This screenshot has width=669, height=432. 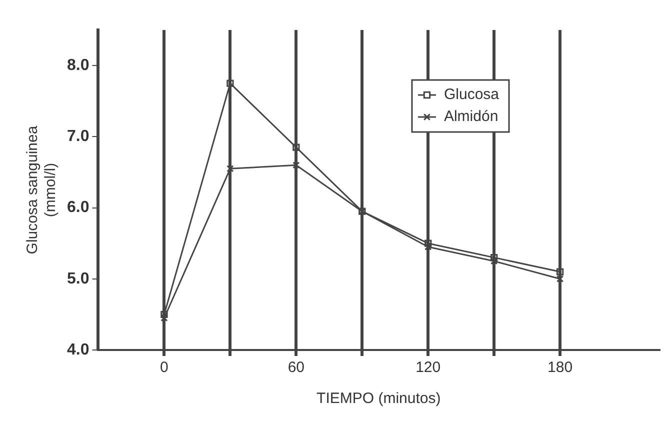 I want to click on x-tick-label: 120, so click(x=428, y=367).